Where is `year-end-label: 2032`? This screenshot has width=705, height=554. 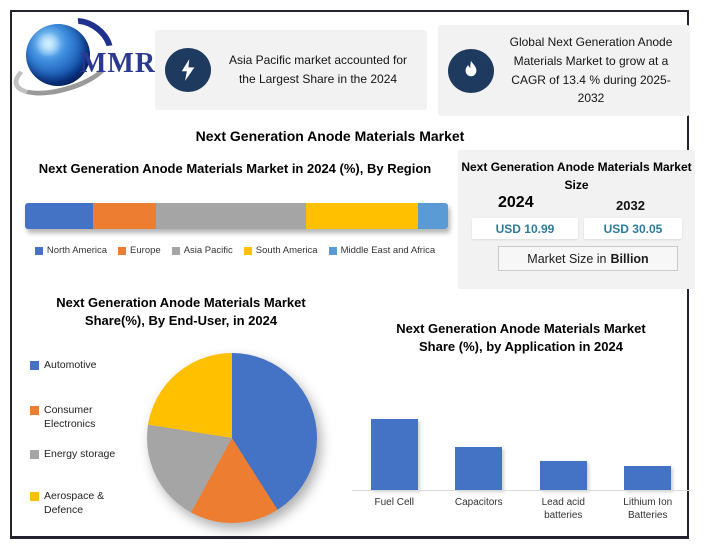 year-end-label: 2032 is located at coordinates (630, 205).